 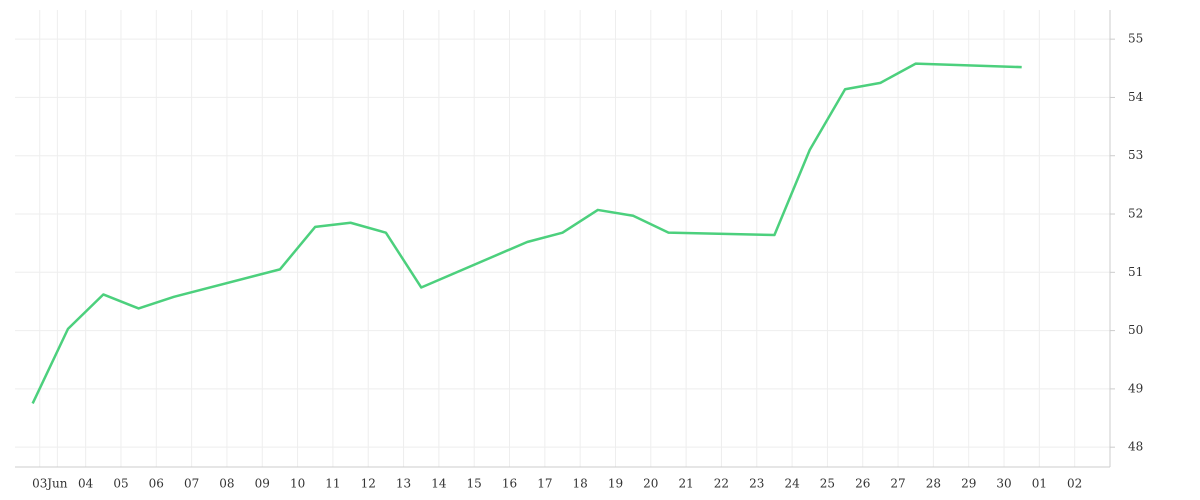 What do you see at coordinates (1074, 484) in the screenshot?
I see `x-tick-label: 02` at bounding box center [1074, 484].